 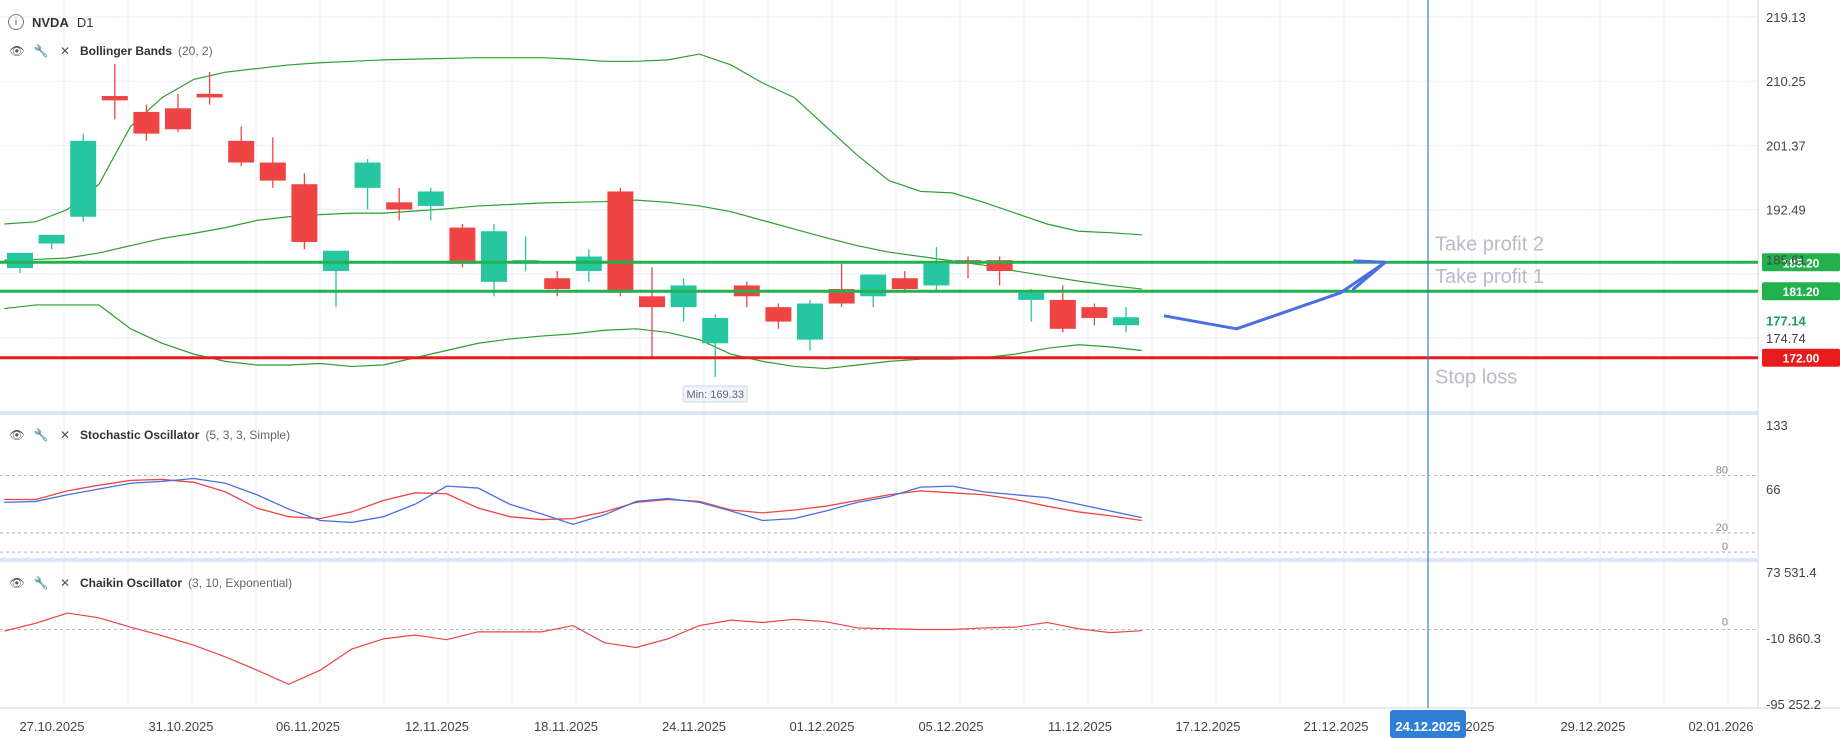 I want to click on price-axis-tick: 185.61, so click(x=1786, y=259).